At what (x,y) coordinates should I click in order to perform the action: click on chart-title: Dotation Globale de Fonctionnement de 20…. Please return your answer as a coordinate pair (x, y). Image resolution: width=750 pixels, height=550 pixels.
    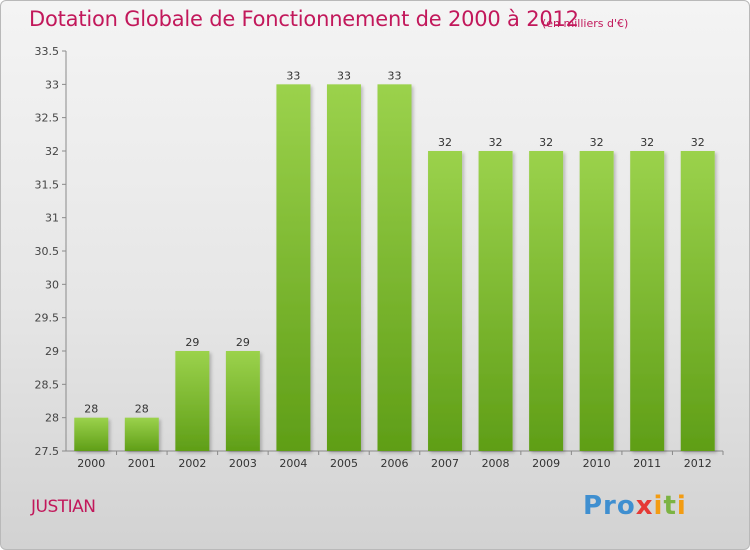
    Looking at the image, I should click on (304, 19).